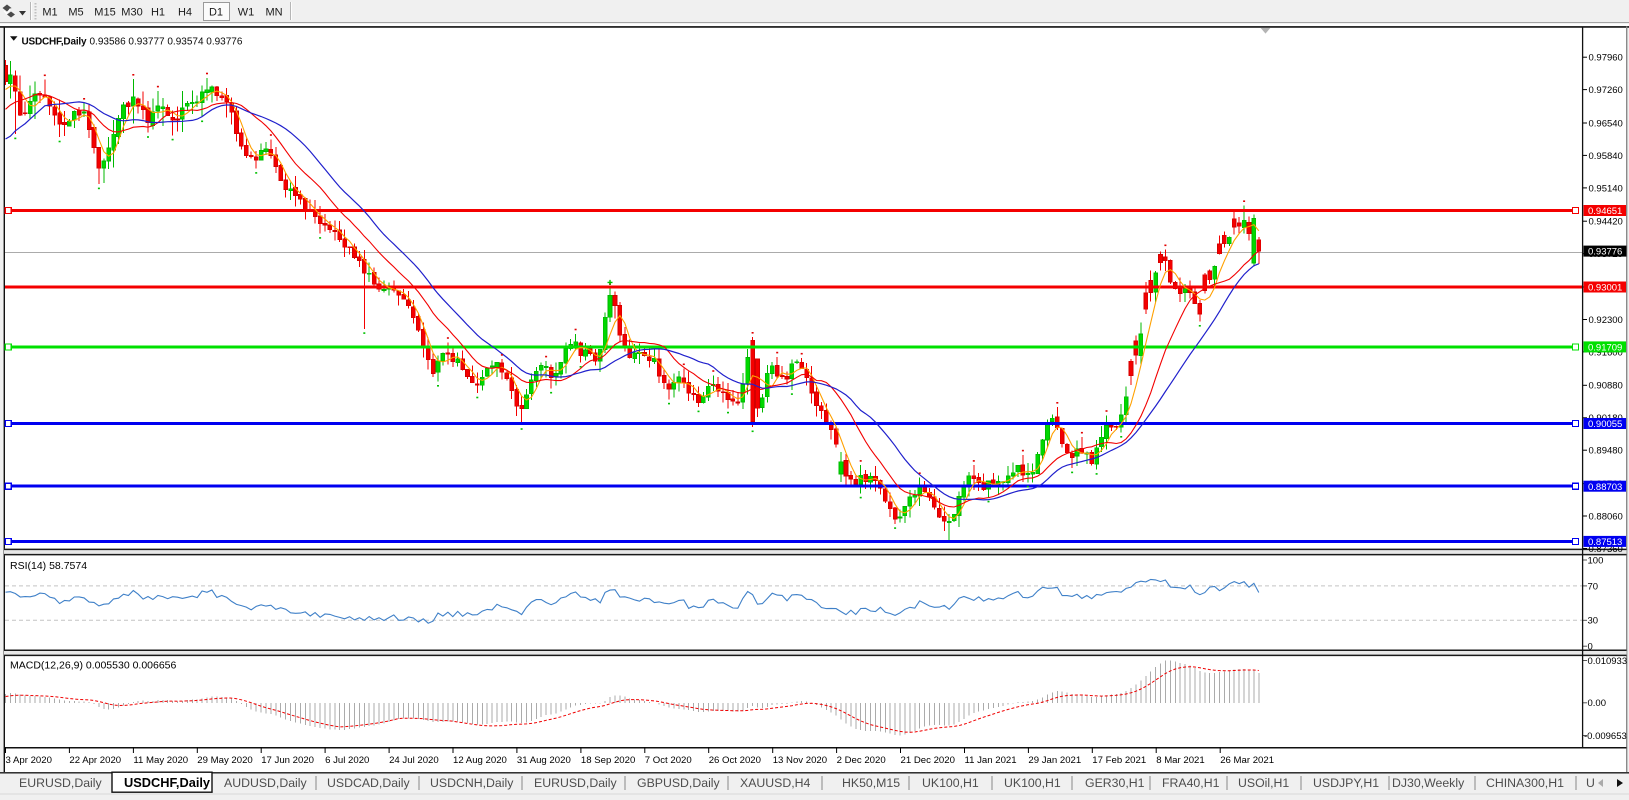  What do you see at coordinates (1428, 783) in the screenshot?
I see `svg-text: DJ30,Weekly` at bounding box center [1428, 783].